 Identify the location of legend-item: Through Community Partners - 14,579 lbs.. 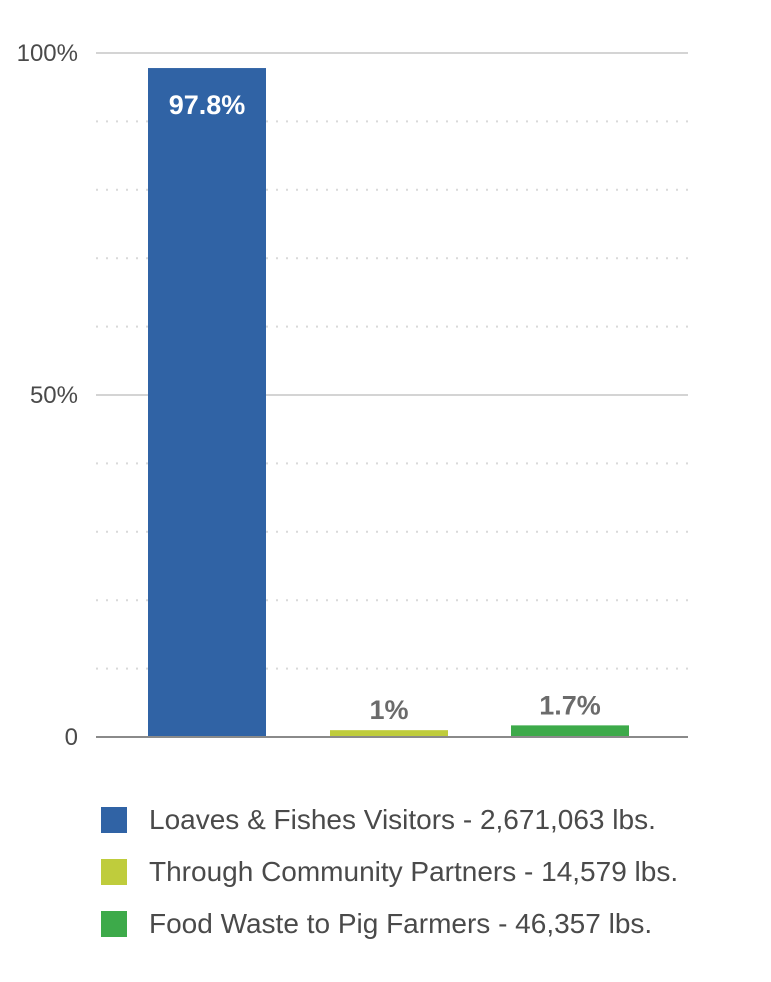
(389, 872).